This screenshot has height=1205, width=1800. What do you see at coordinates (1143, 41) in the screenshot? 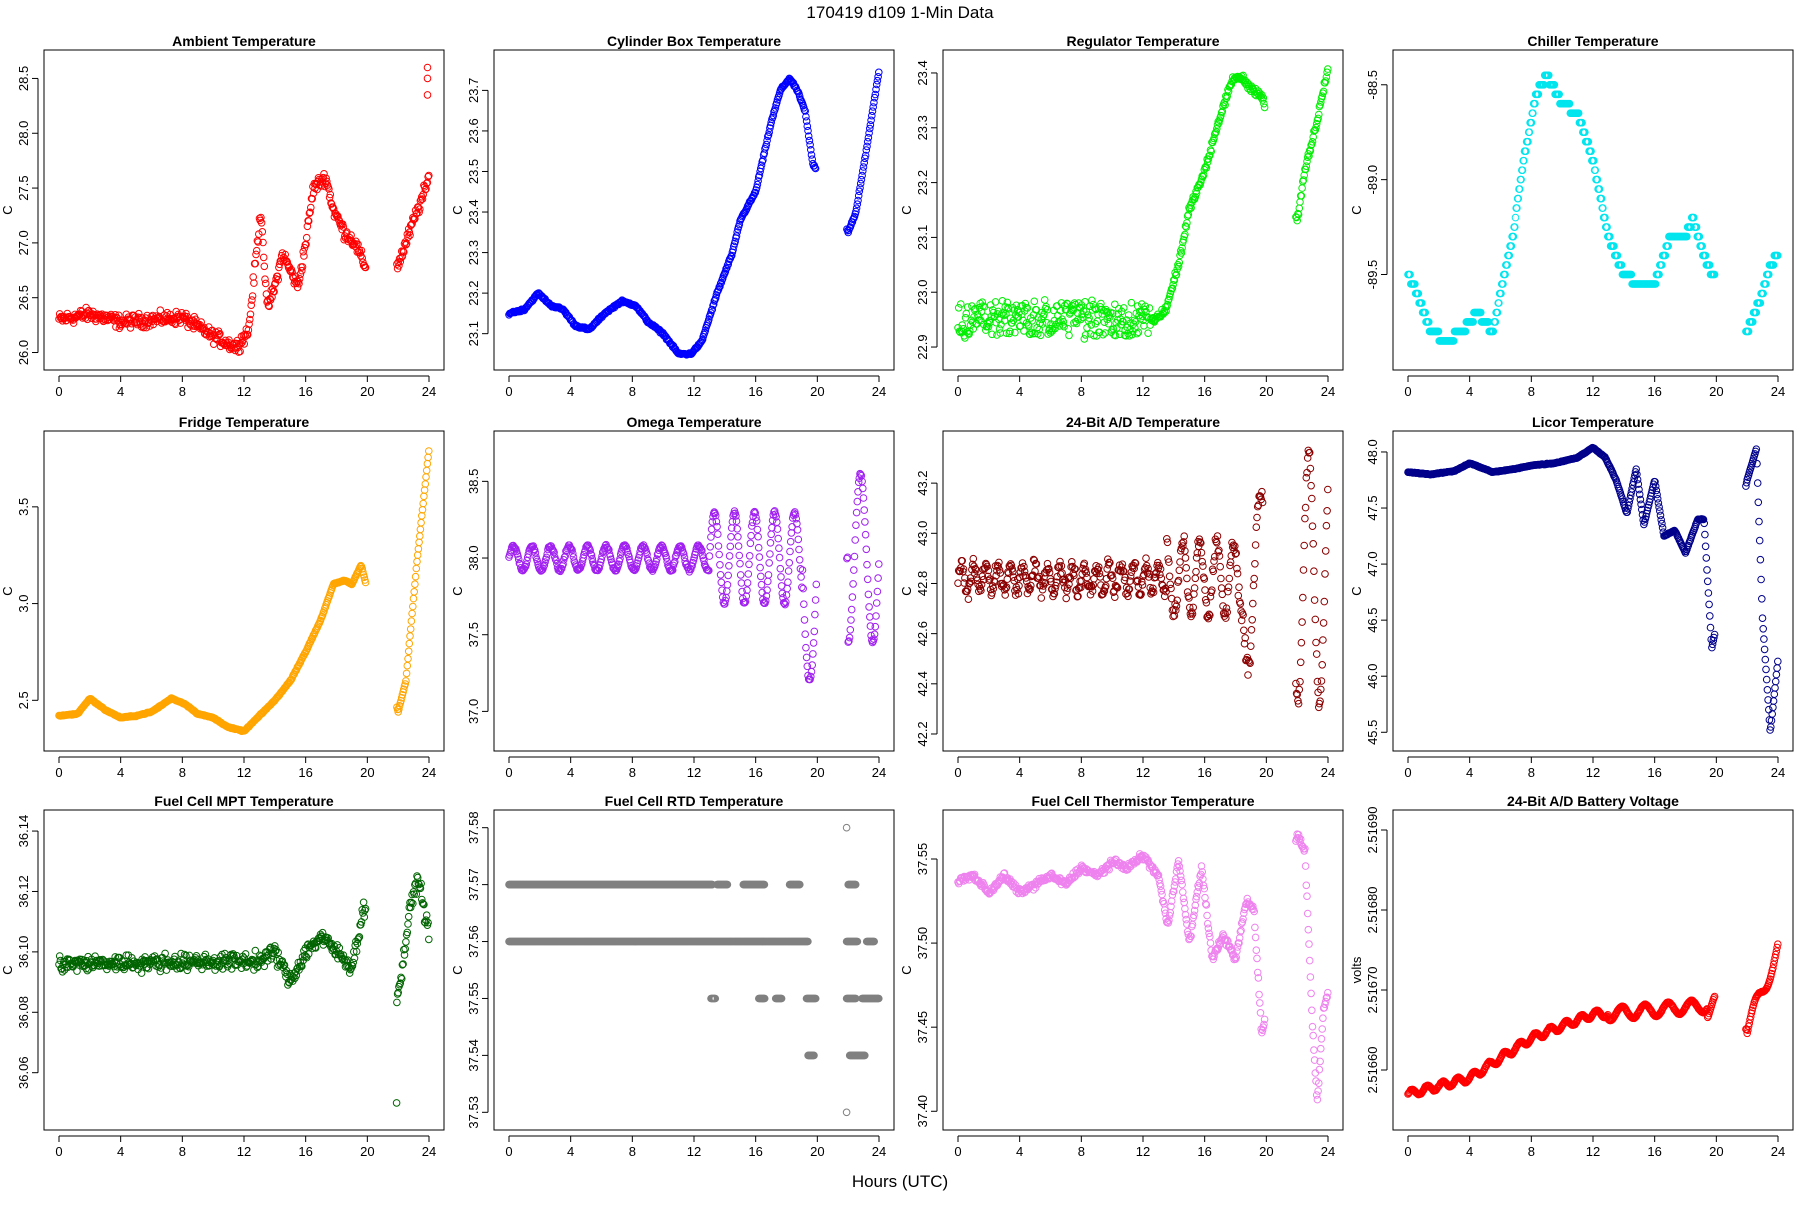
I see `panel-title: Regulator Temperature` at bounding box center [1143, 41].